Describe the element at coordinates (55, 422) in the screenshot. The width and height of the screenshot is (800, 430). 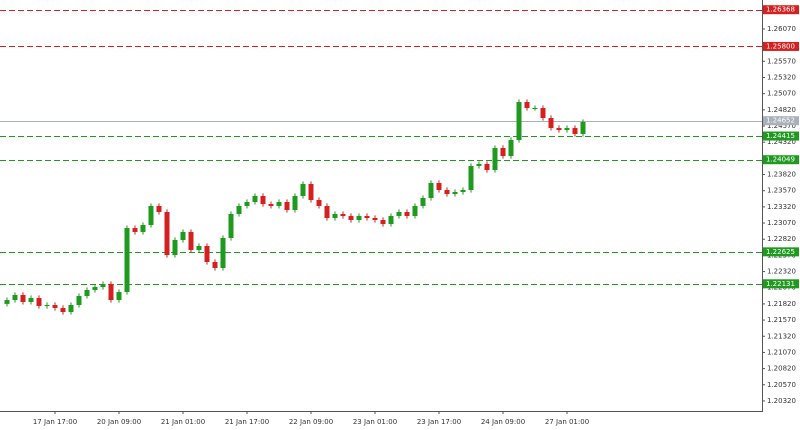
I see `x-tick-label: 17 Jan 17:00` at that location.